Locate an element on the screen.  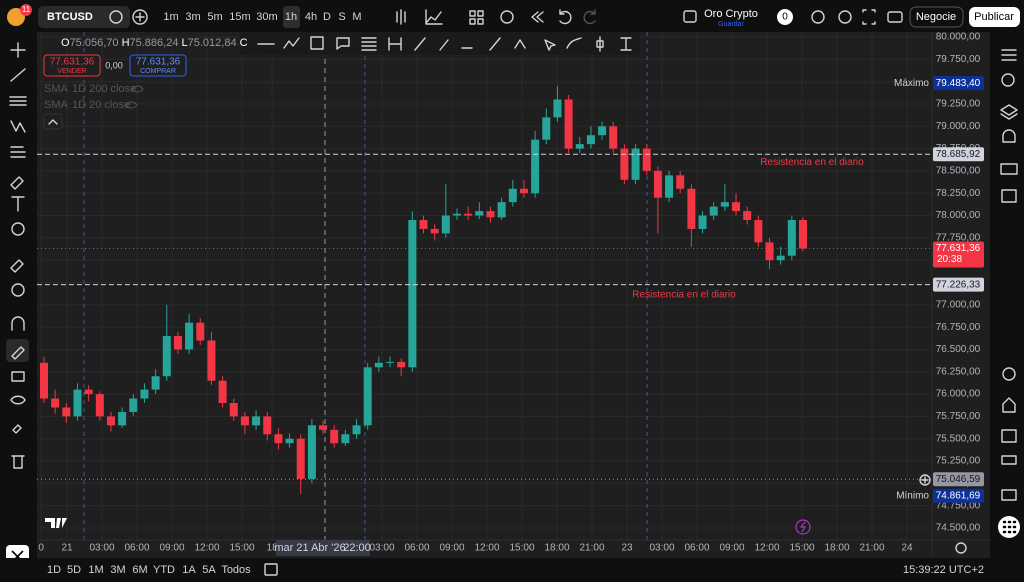
add-alert is located at coordinates (925, 480).